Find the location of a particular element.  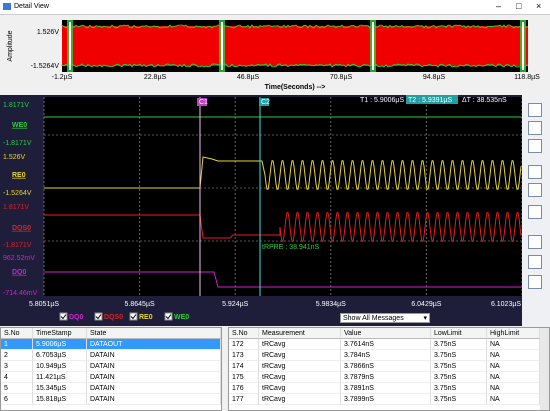

table-cell: 3.7614nS is located at coordinates (386, 344).